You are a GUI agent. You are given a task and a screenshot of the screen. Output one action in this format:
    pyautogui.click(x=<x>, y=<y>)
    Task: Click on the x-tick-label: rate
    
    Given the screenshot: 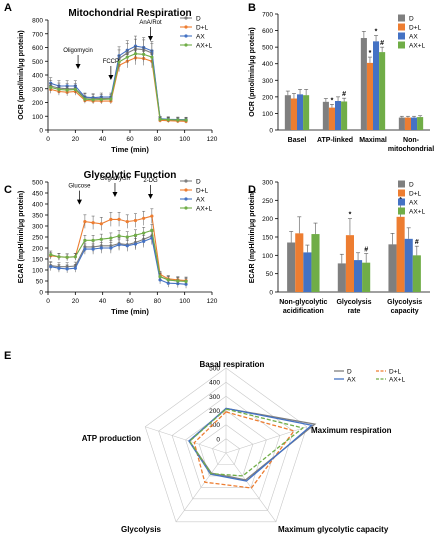 What is the action you would take?
    pyautogui.click(x=354, y=311)
    